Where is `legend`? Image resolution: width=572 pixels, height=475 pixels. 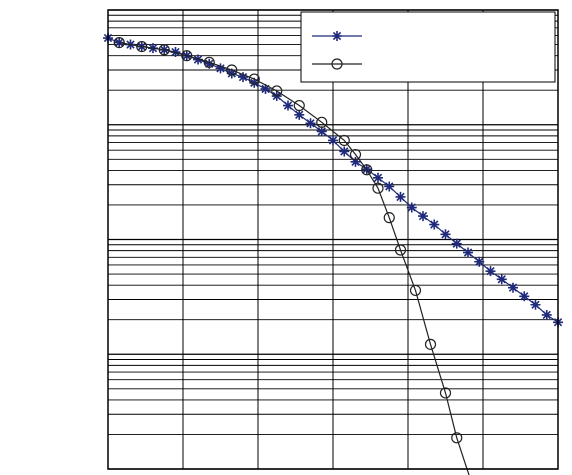
legend is located at coordinates (428, 47).